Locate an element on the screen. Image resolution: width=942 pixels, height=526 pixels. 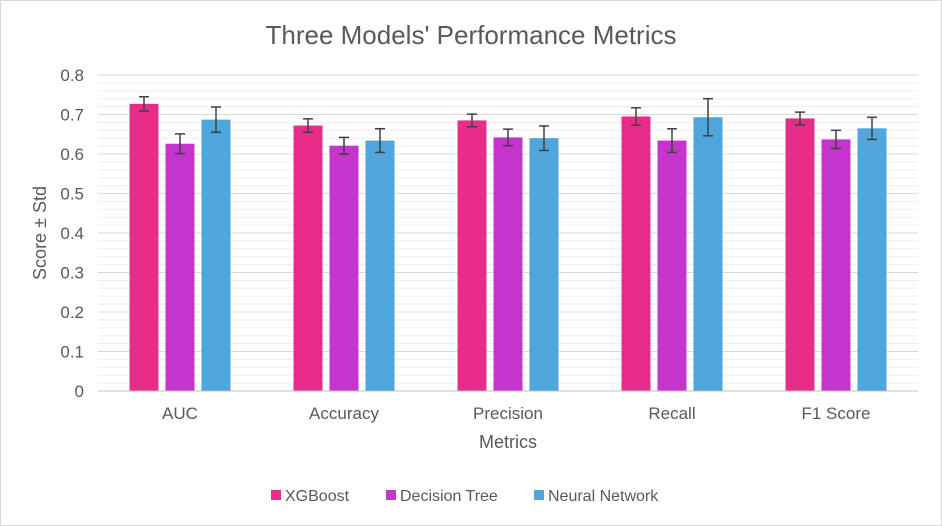
x-axis-label: Metrics is located at coordinates (508, 442).